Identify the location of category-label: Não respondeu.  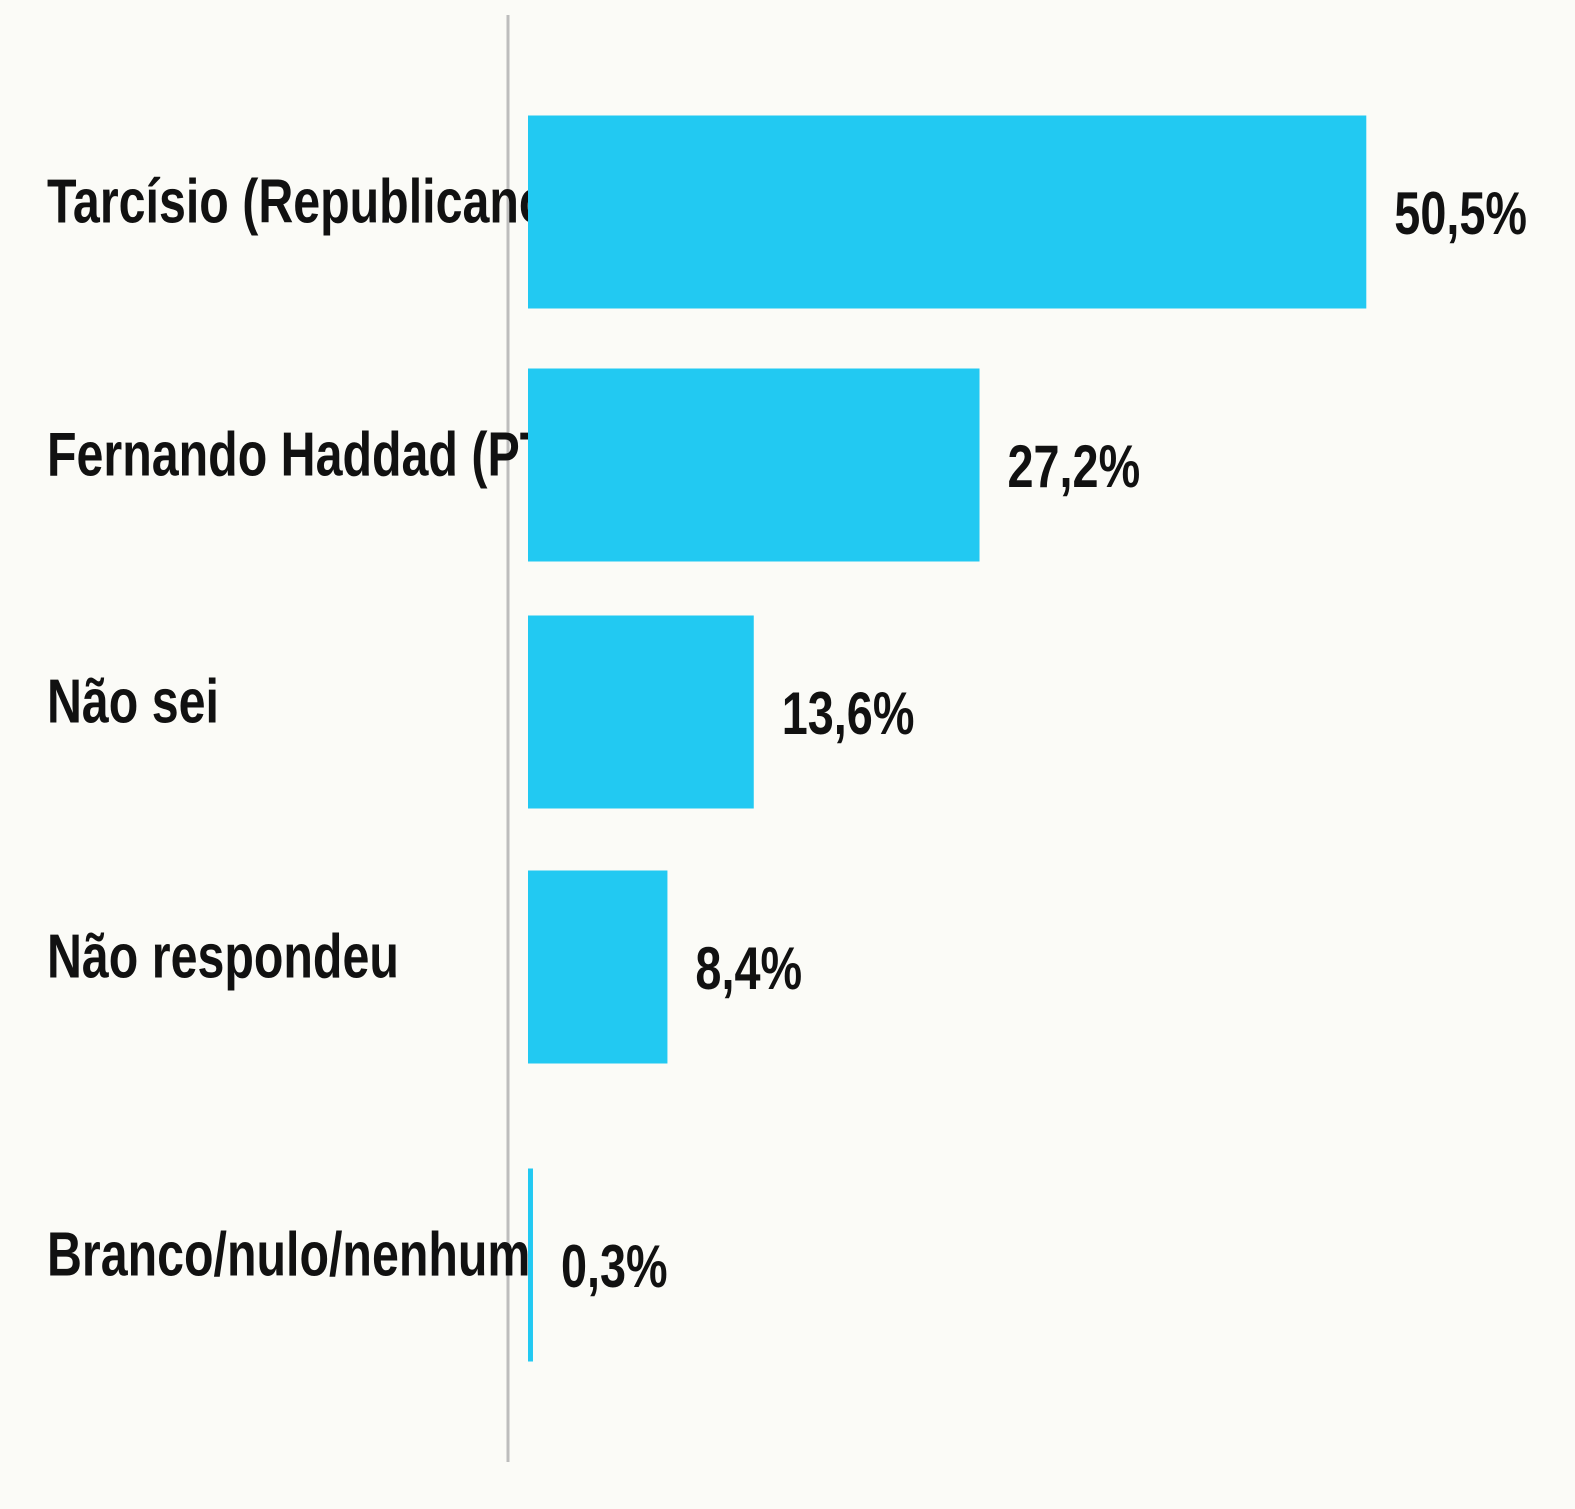
(223, 956).